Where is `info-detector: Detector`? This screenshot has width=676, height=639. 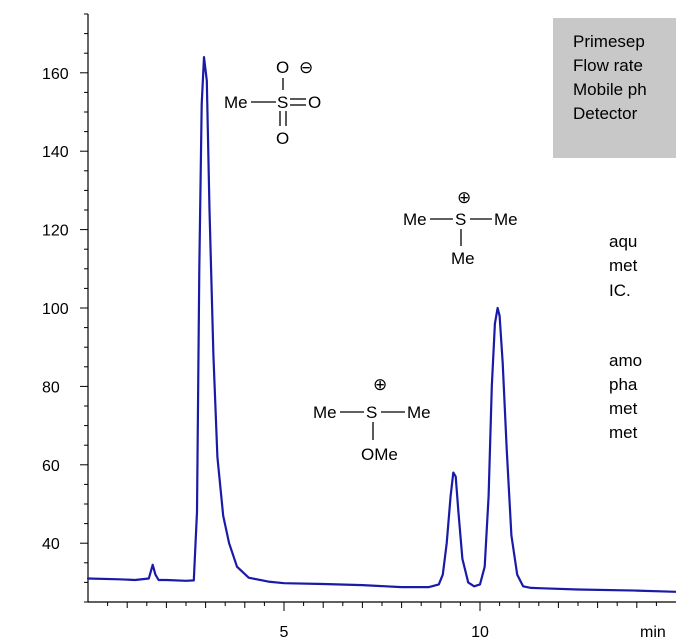 info-detector: Detector is located at coordinates (605, 113).